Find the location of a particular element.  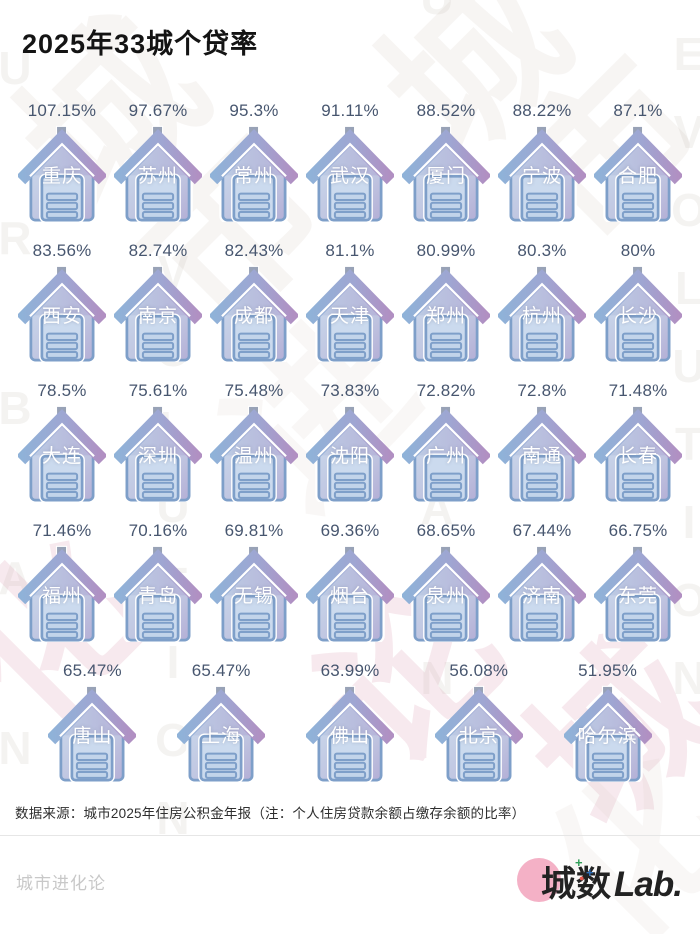

footer-bar: 城市进化论 城数 Lab. + + ● is located at coordinates (350, 871).